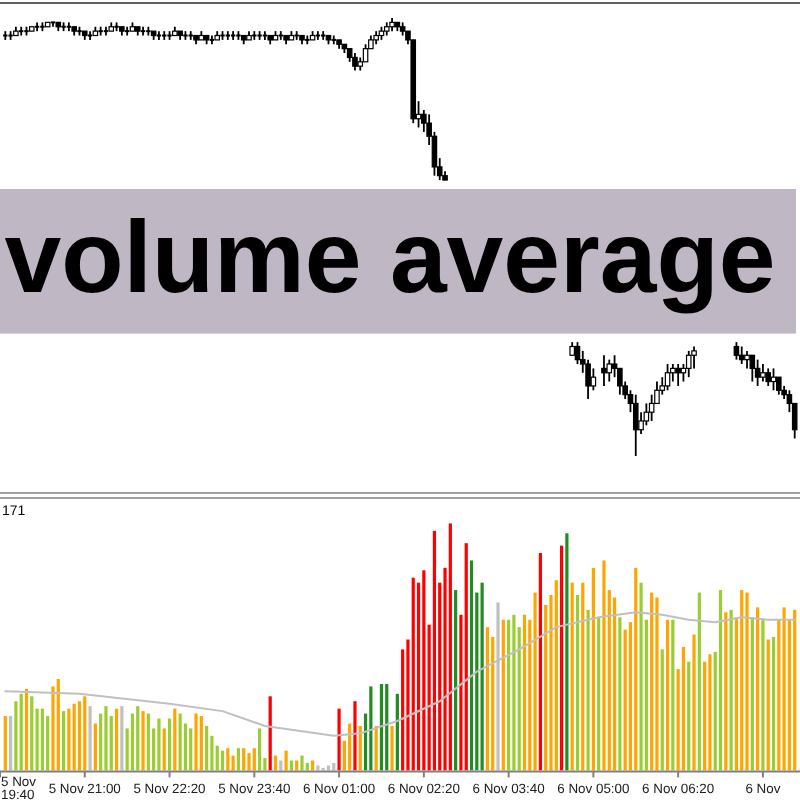  I want to click on text: volume average, so click(390, 256).